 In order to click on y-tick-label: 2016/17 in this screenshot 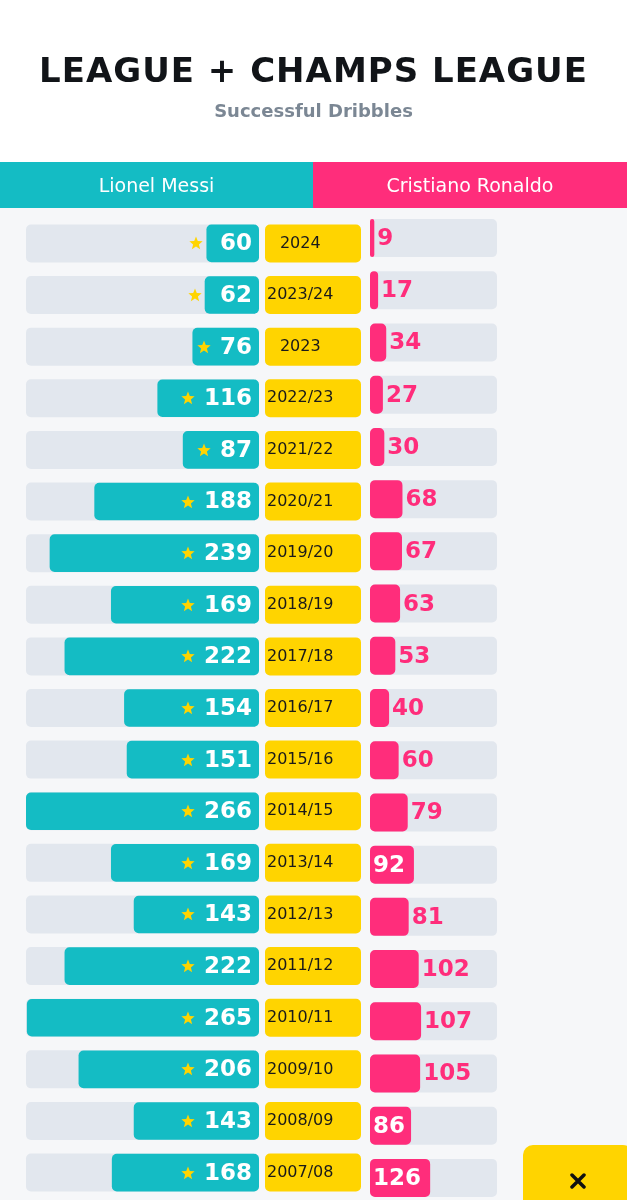, I will do `click(300, 707)`.